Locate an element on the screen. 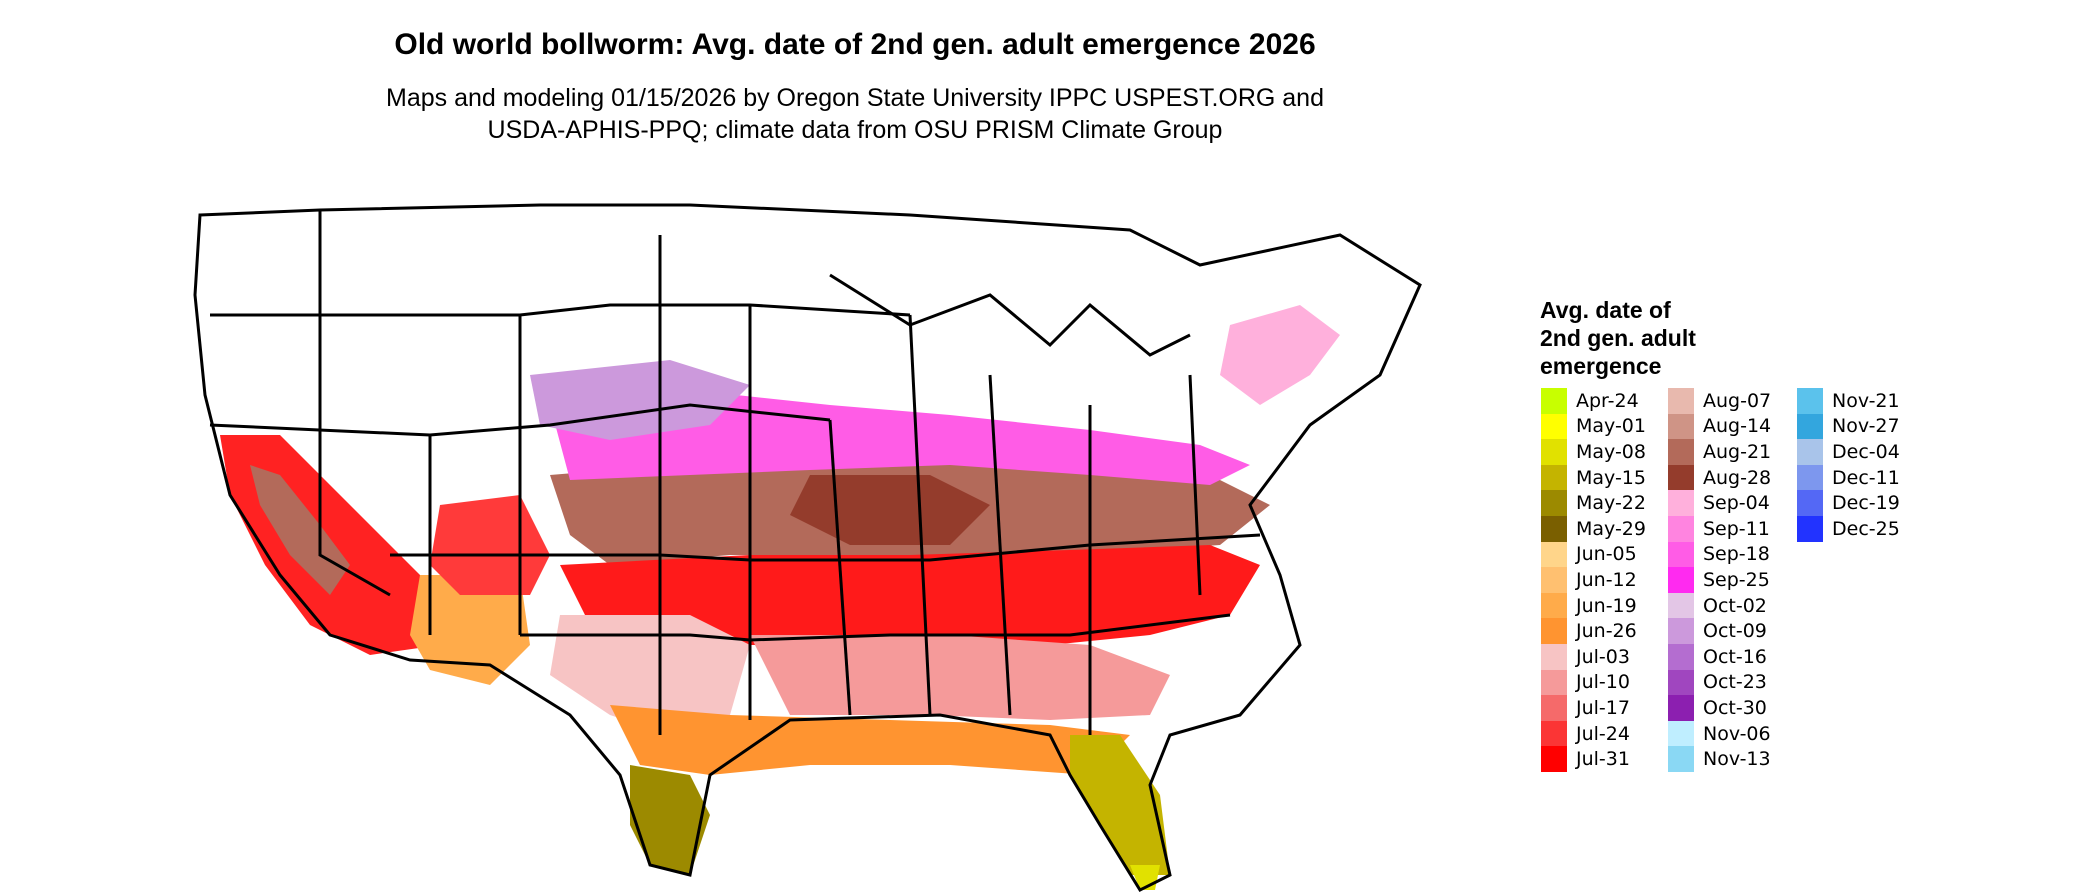 The image size is (2100, 895). legend-item: Jul-03 is located at coordinates (1593, 656).